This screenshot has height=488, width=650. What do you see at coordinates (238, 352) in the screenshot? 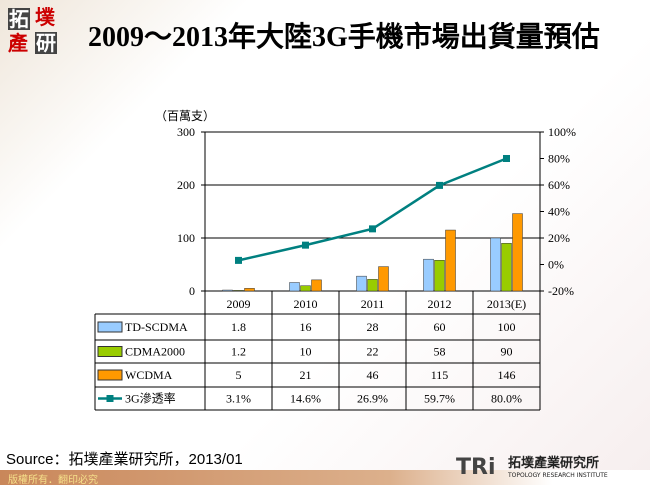
I see `table-cell: 1.2` at bounding box center [238, 352].